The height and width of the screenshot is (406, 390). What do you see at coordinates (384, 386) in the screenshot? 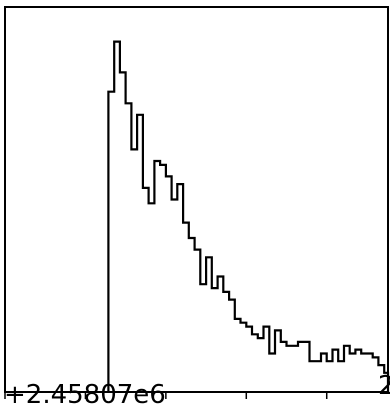
I see `x-edge-tick-label: 2` at bounding box center [384, 386].